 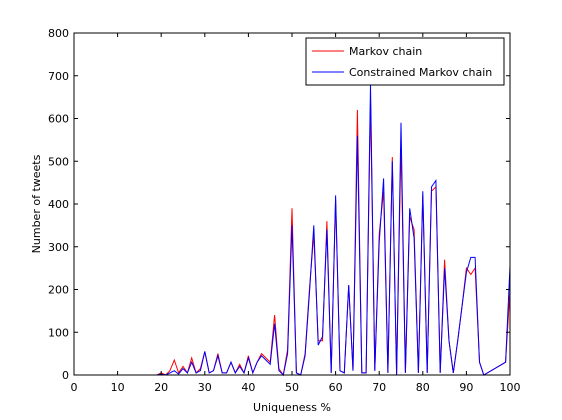 What do you see at coordinates (36, 203) in the screenshot?
I see `y-axis-label: Number of tweets` at bounding box center [36, 203].